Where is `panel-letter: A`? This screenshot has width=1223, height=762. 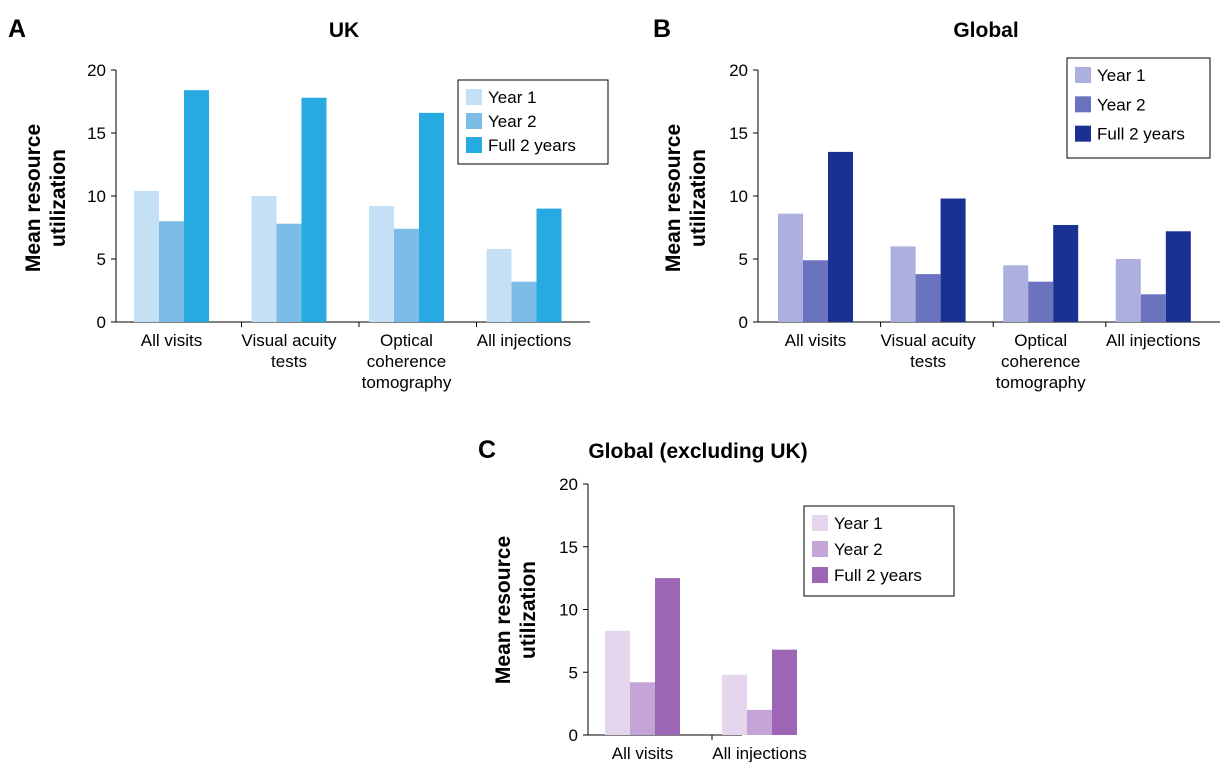
panel-letter: A is located at coordinates (17, 29).